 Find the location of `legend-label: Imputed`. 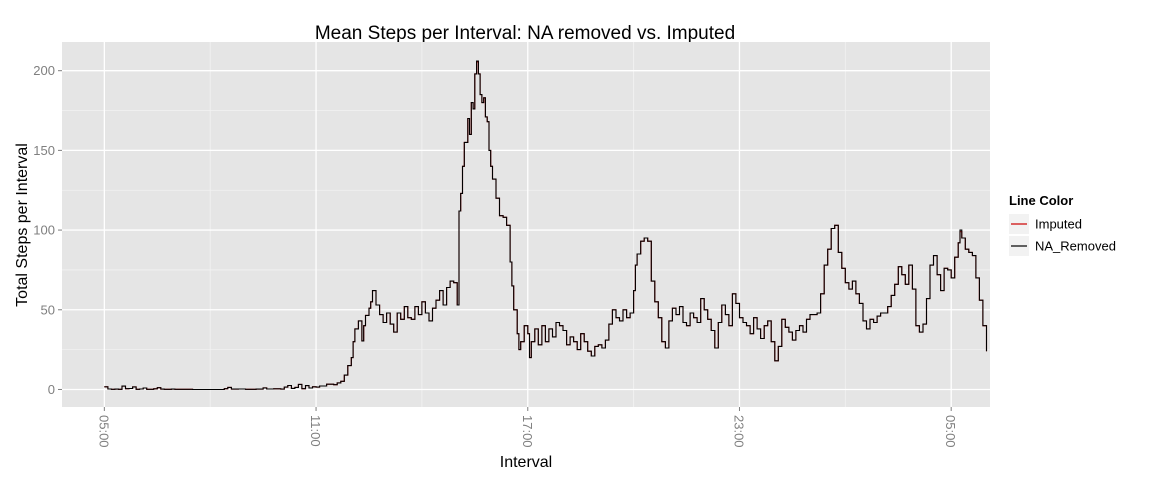

legend-label: Imputed is located at coordinates (1058, 224).